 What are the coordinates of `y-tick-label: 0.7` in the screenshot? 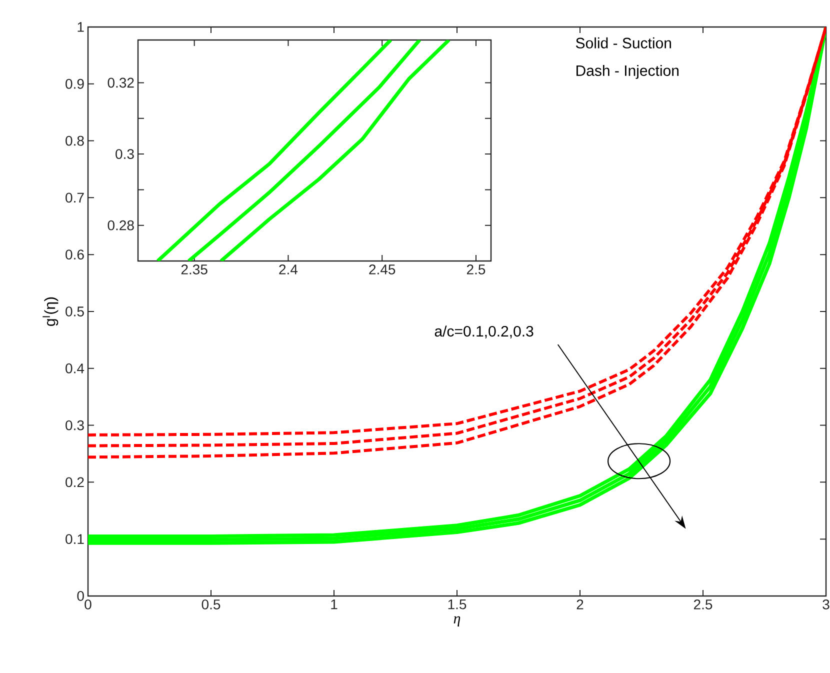 It's located at (75, 197).